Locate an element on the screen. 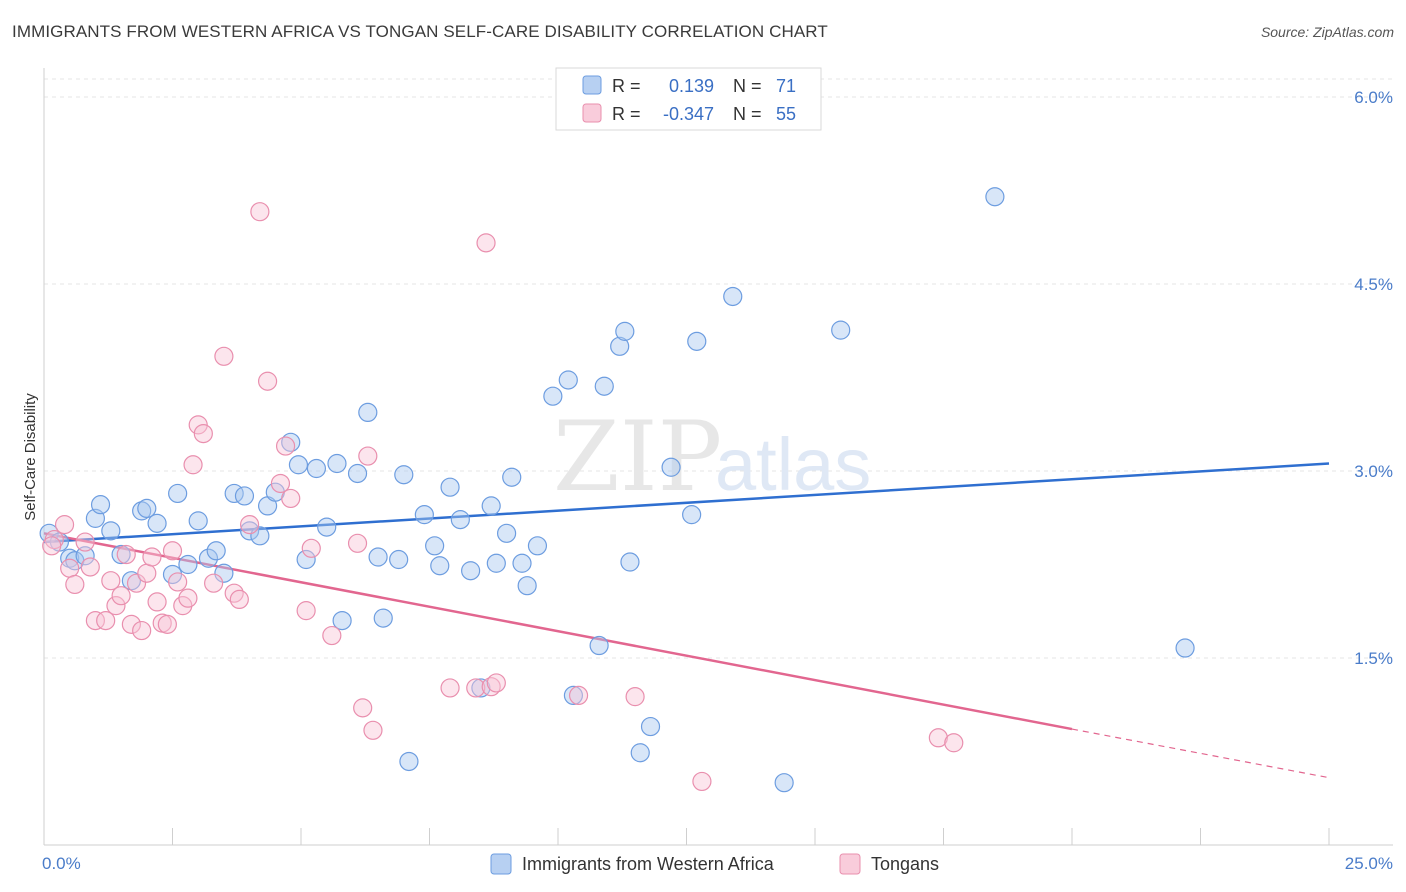 This screenshot has width=1406, height=892. x-tick-label-min: 0.0% is located at coordinates (61, 863).